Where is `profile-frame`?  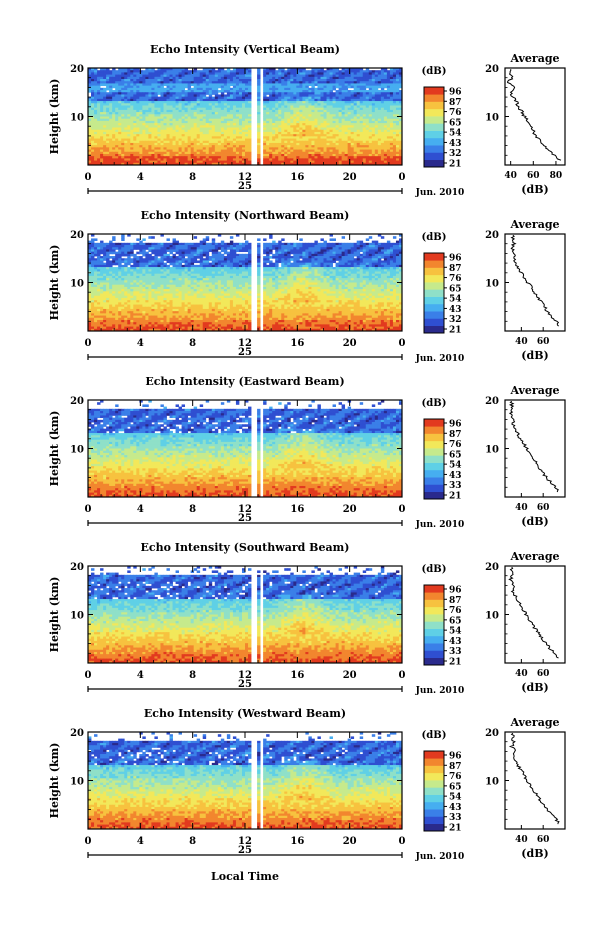
profile-frame is located at coordinates (535, 116).